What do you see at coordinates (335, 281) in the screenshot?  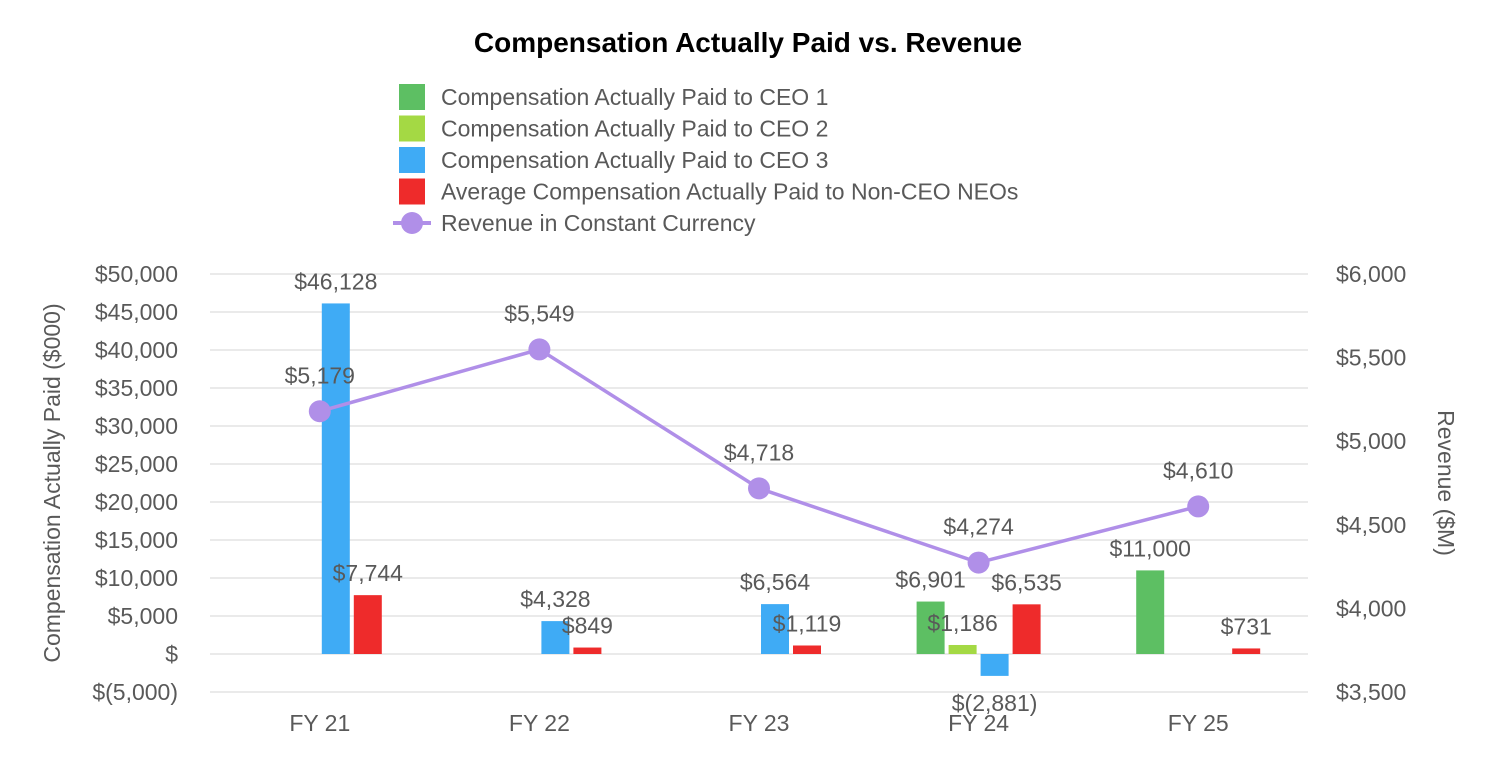 I see `bar-data-label: $46,128` at bounding box center [335, 281].